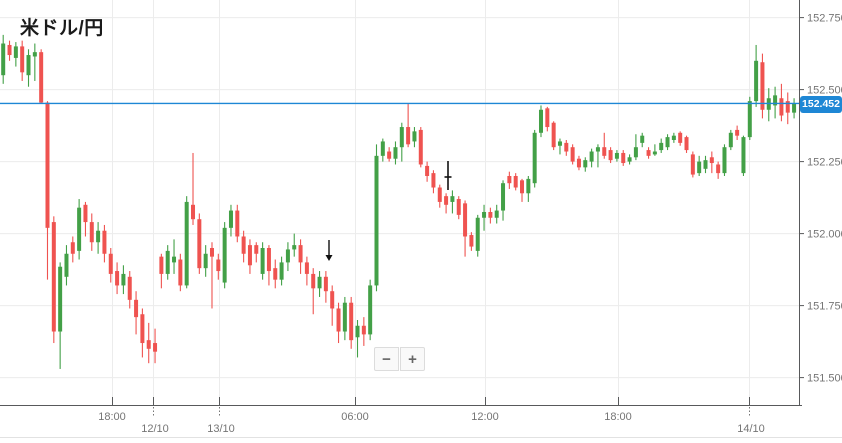 This screenshot has width=842, height=443. Describe the element at coordinates (412, 359) in the screenshot. I see `zoom-in-button: +` at that location.